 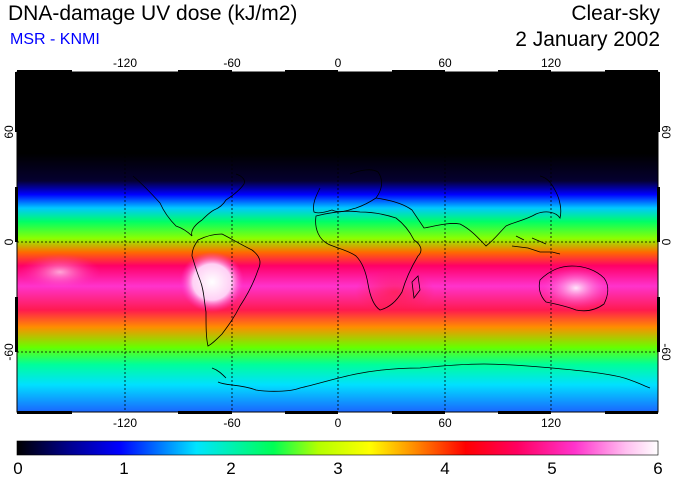 I want to click on chart-date: 2 January 2002, so click(x=587, y=39).